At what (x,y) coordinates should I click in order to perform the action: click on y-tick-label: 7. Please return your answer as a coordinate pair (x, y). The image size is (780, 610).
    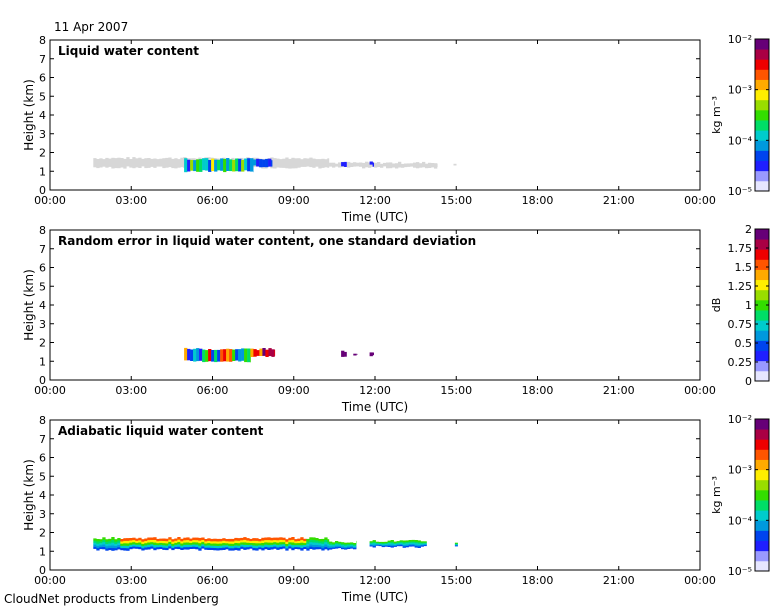
    Looking at the image, I should click on (42, 59).